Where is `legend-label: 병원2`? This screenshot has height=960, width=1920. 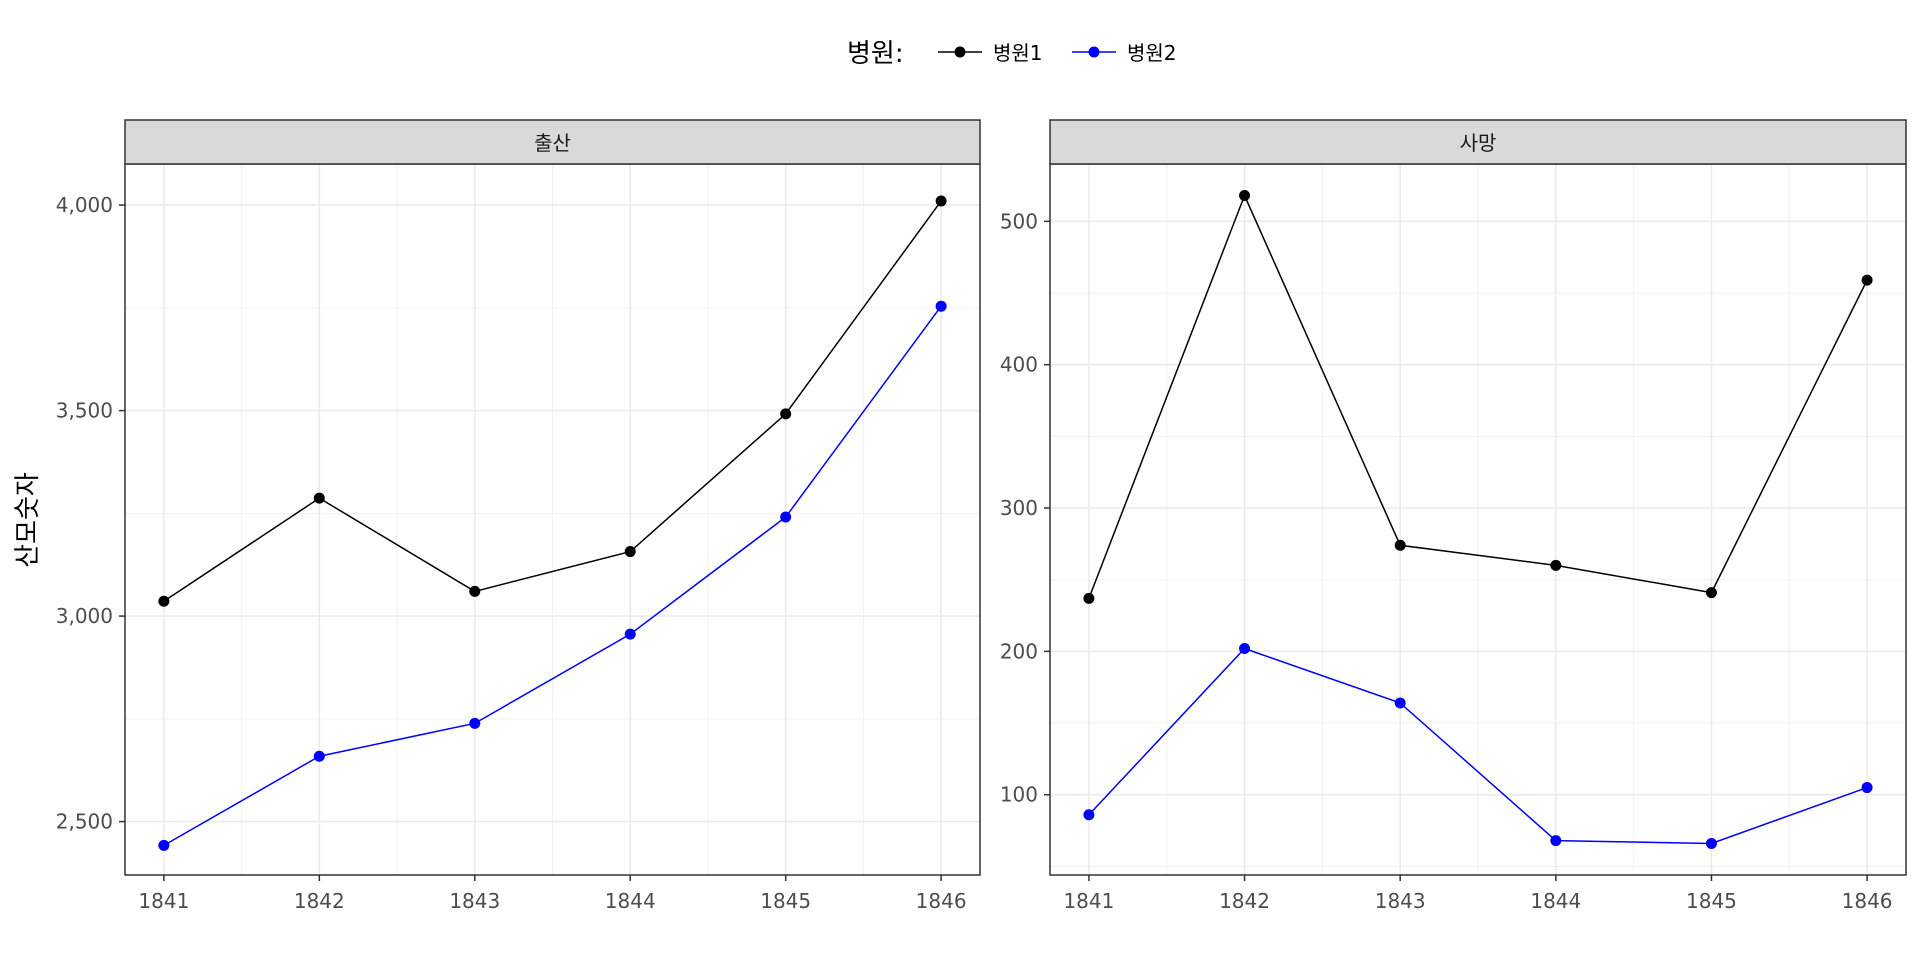
legend-label: 병원2 is located at coordinates (1152, 53).